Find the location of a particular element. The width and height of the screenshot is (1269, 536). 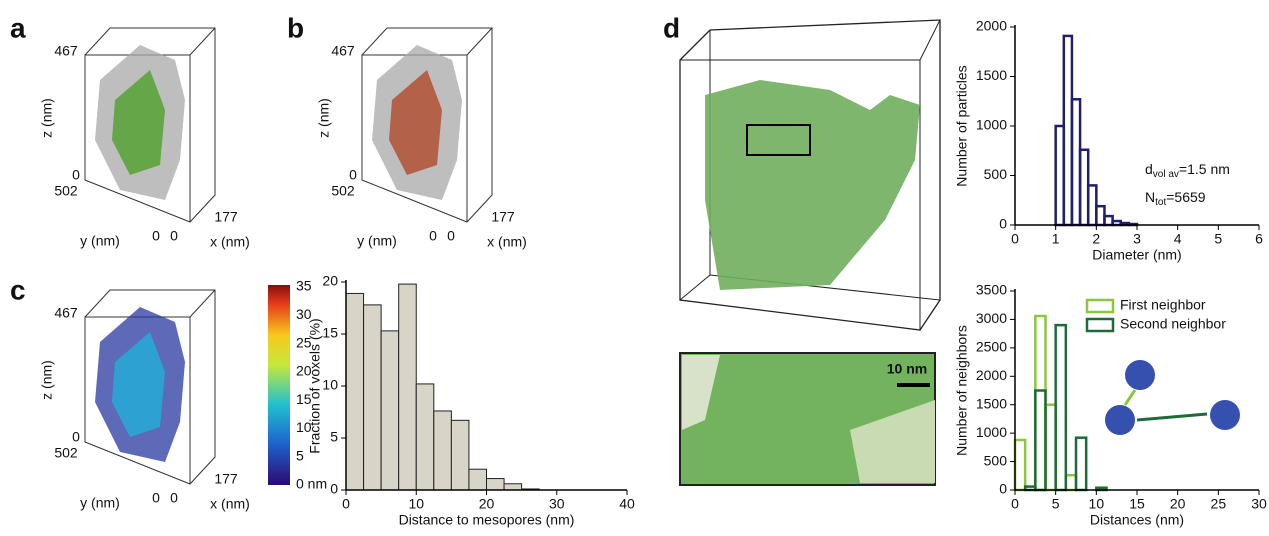

y-tick-label: 3000 is located at coordinates (991, 318).